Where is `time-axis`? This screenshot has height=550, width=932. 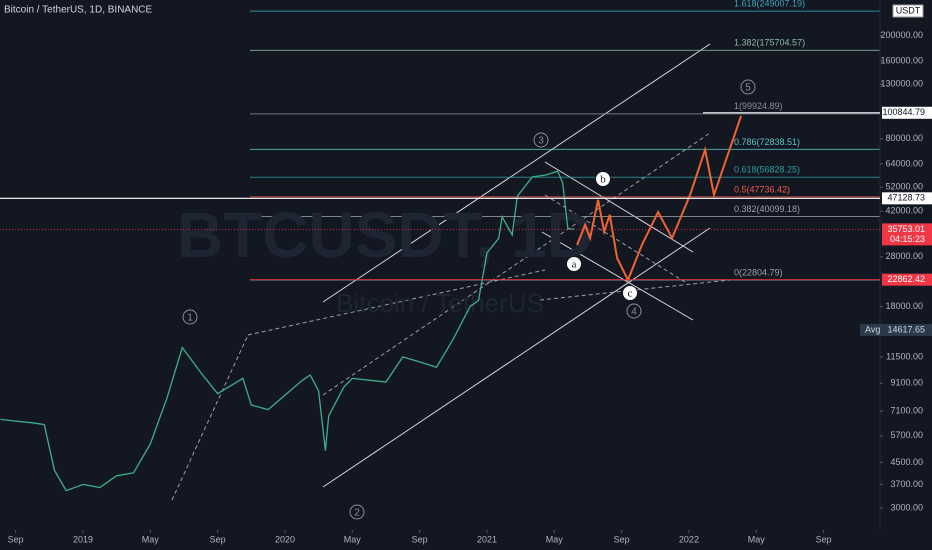 time-axis is located at coordinates (466, 540).